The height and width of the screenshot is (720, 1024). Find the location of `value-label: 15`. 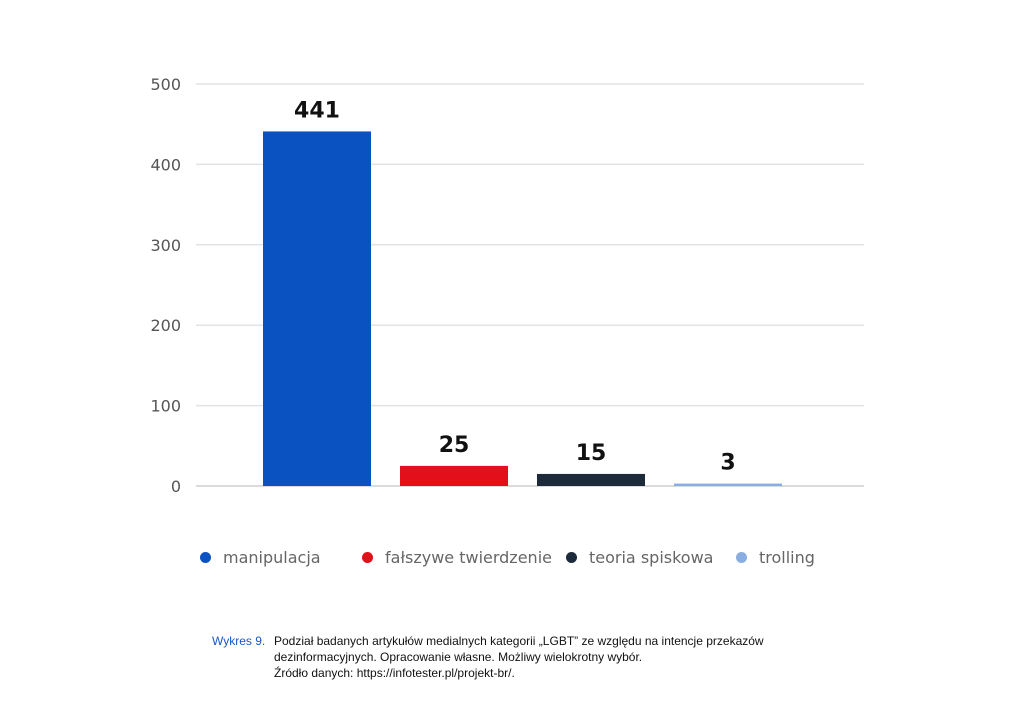

value-label: 15 is located at coordinates (591, 453).